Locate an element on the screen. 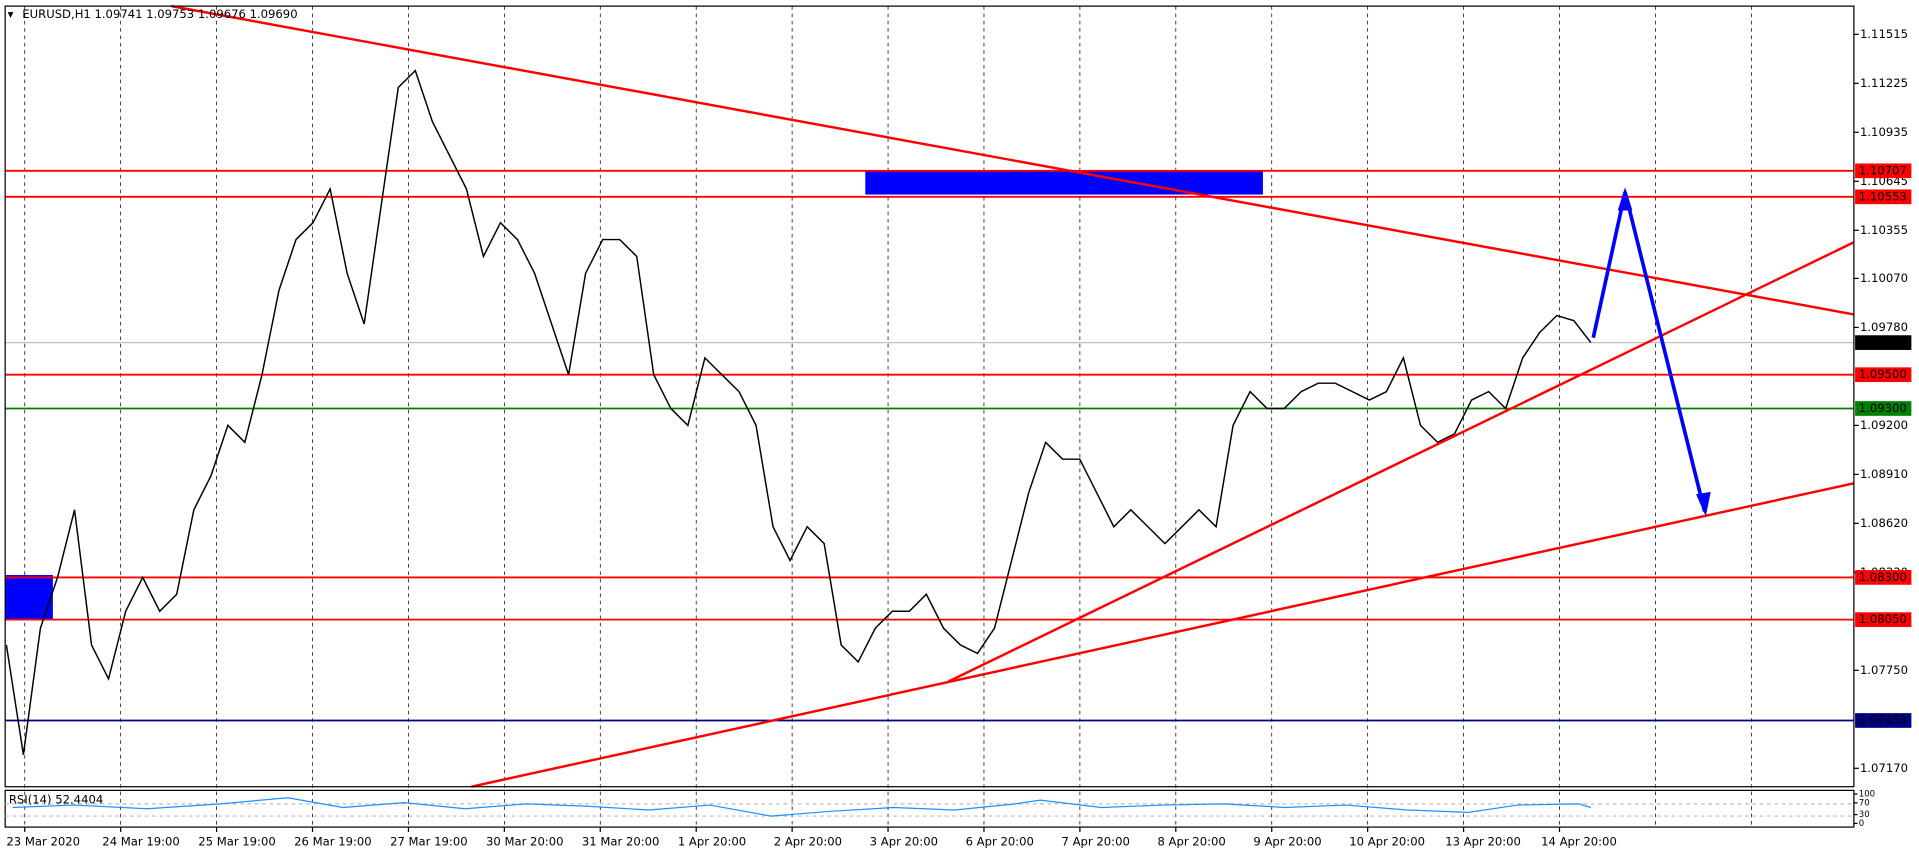 The width and height of the screenshot is (1919, 854). x-tick-label: 1 Apr 20:00 is located at coordinates (712, 841).